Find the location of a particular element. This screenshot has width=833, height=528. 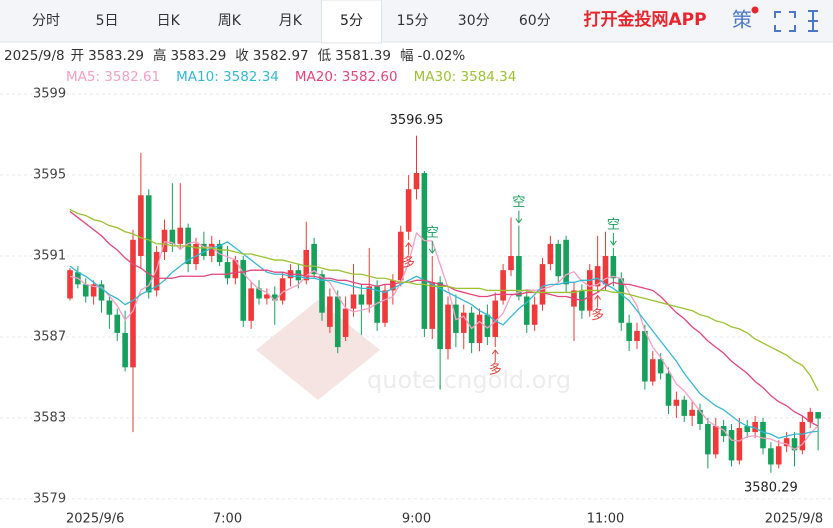

menu-icon is located at coordinates (813, 21).